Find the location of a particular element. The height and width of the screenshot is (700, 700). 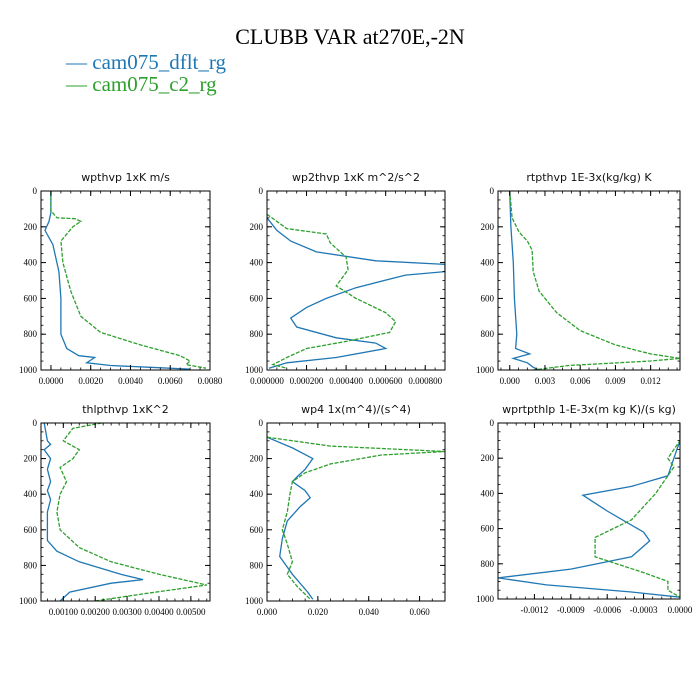

x-tick-label: 0.0020 is located at coordinates (90, 381).